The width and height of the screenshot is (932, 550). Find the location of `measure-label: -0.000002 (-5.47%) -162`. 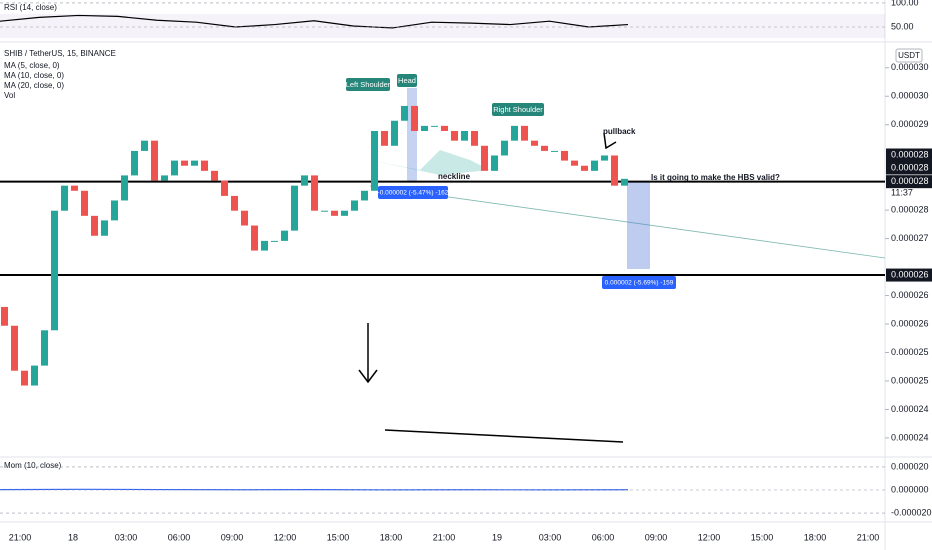

measure-label: -0.000002 (-5.47%) -162 is located at coordinates (413, 193).